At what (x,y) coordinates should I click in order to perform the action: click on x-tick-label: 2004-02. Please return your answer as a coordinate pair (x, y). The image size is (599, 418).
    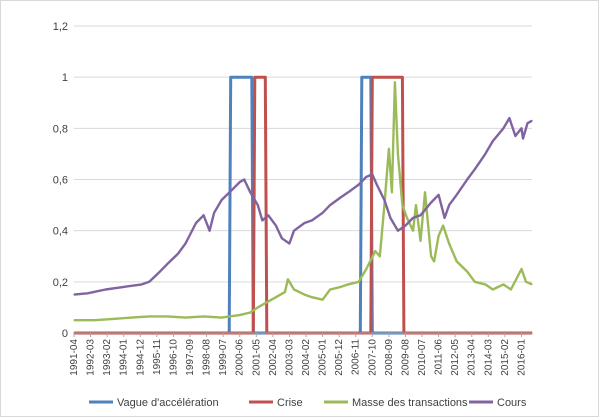
    Looking at the image, I should click on (306, 357).